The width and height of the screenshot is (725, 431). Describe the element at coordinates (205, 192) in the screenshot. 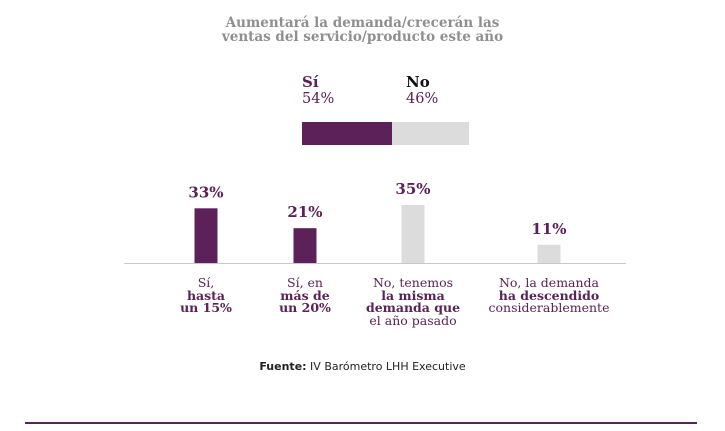

I see `bar-value-label-1: 33%` at that location.